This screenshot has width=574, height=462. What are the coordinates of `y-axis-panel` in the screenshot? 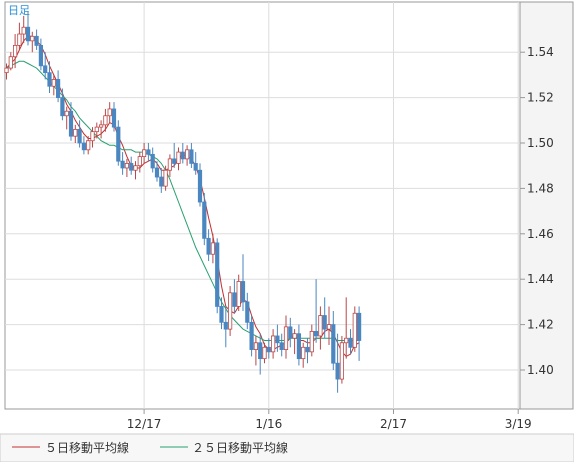 It's located at (546, 205).